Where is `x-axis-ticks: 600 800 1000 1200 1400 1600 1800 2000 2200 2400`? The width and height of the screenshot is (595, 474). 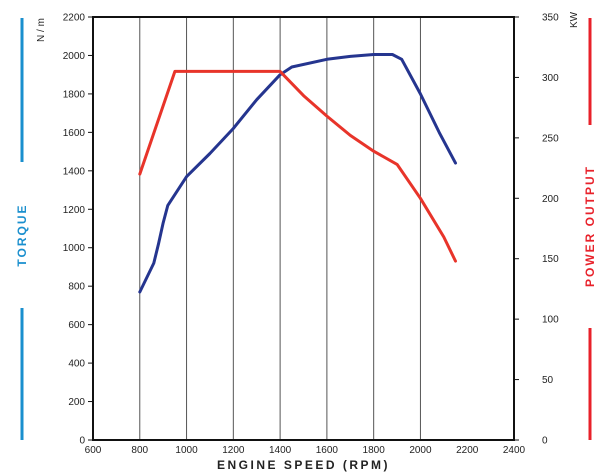 x-axis-ticks: 600 800 1000 1200 1400 1600 1800 2000 2200 2400 is located at coordinates (305, 450).